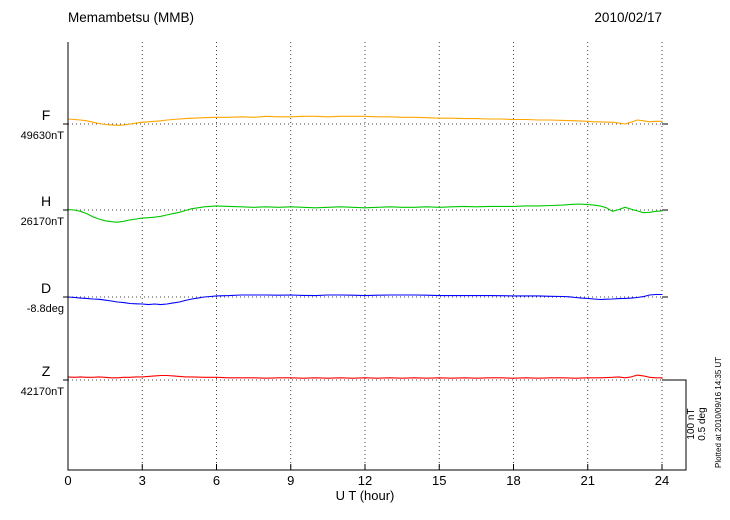 This screenshot has width=730, height=520. What do you see at coordinates (46, 201) in the screenshot?
I see `series-label-H: H` at bounding box center [46, 201].